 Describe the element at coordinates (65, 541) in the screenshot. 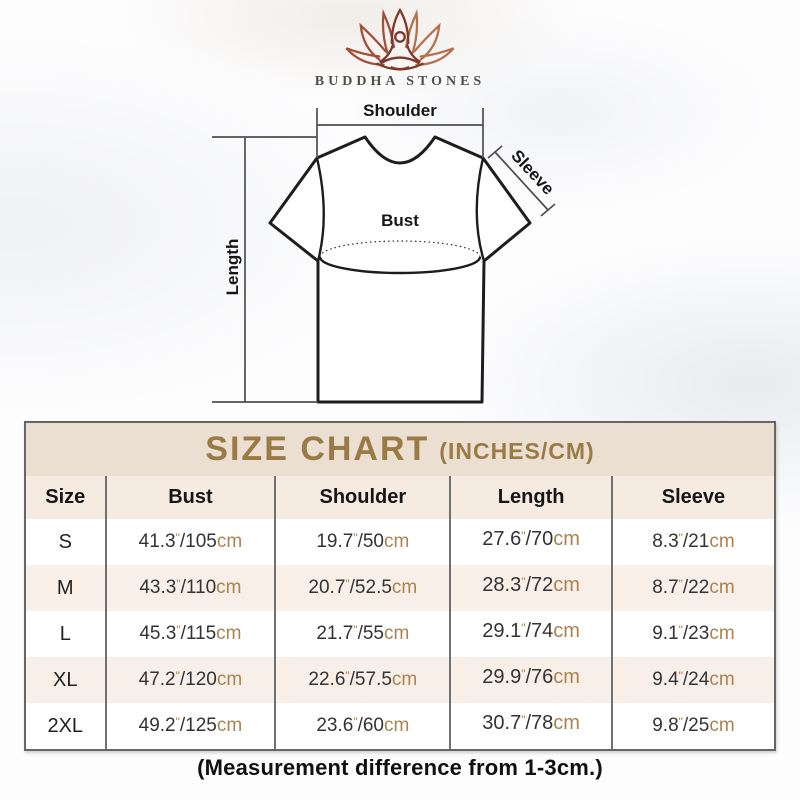

I see `size-value: S` at that location.